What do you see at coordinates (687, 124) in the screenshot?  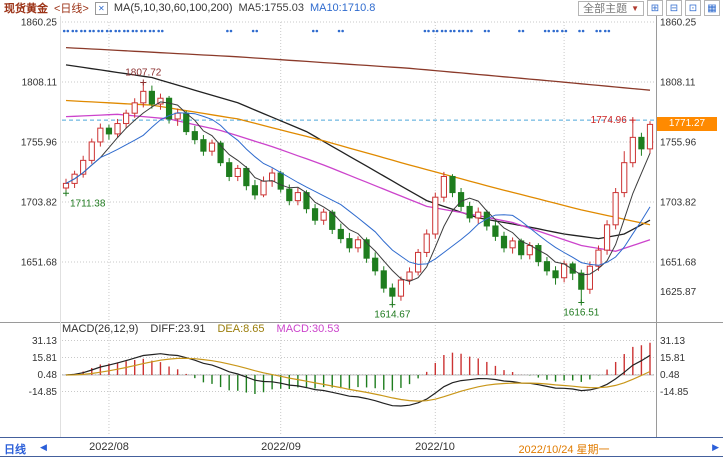 I see `last-price-tag: 1771.27` at bounding box center [687, 124].